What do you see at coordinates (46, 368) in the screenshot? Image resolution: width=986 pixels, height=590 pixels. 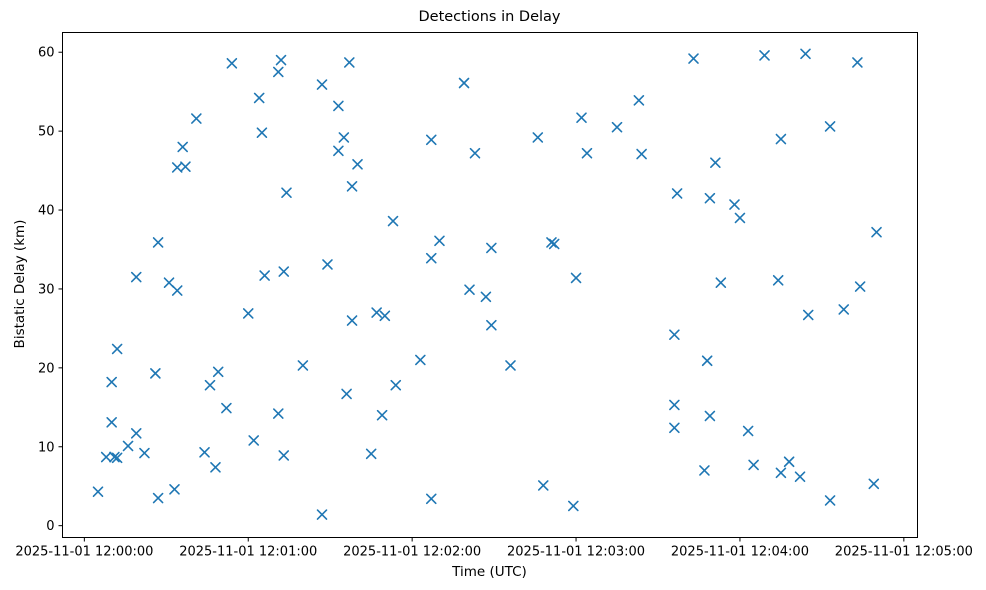 I see `y-tick-label: 20` at bounding box center [46, 368].